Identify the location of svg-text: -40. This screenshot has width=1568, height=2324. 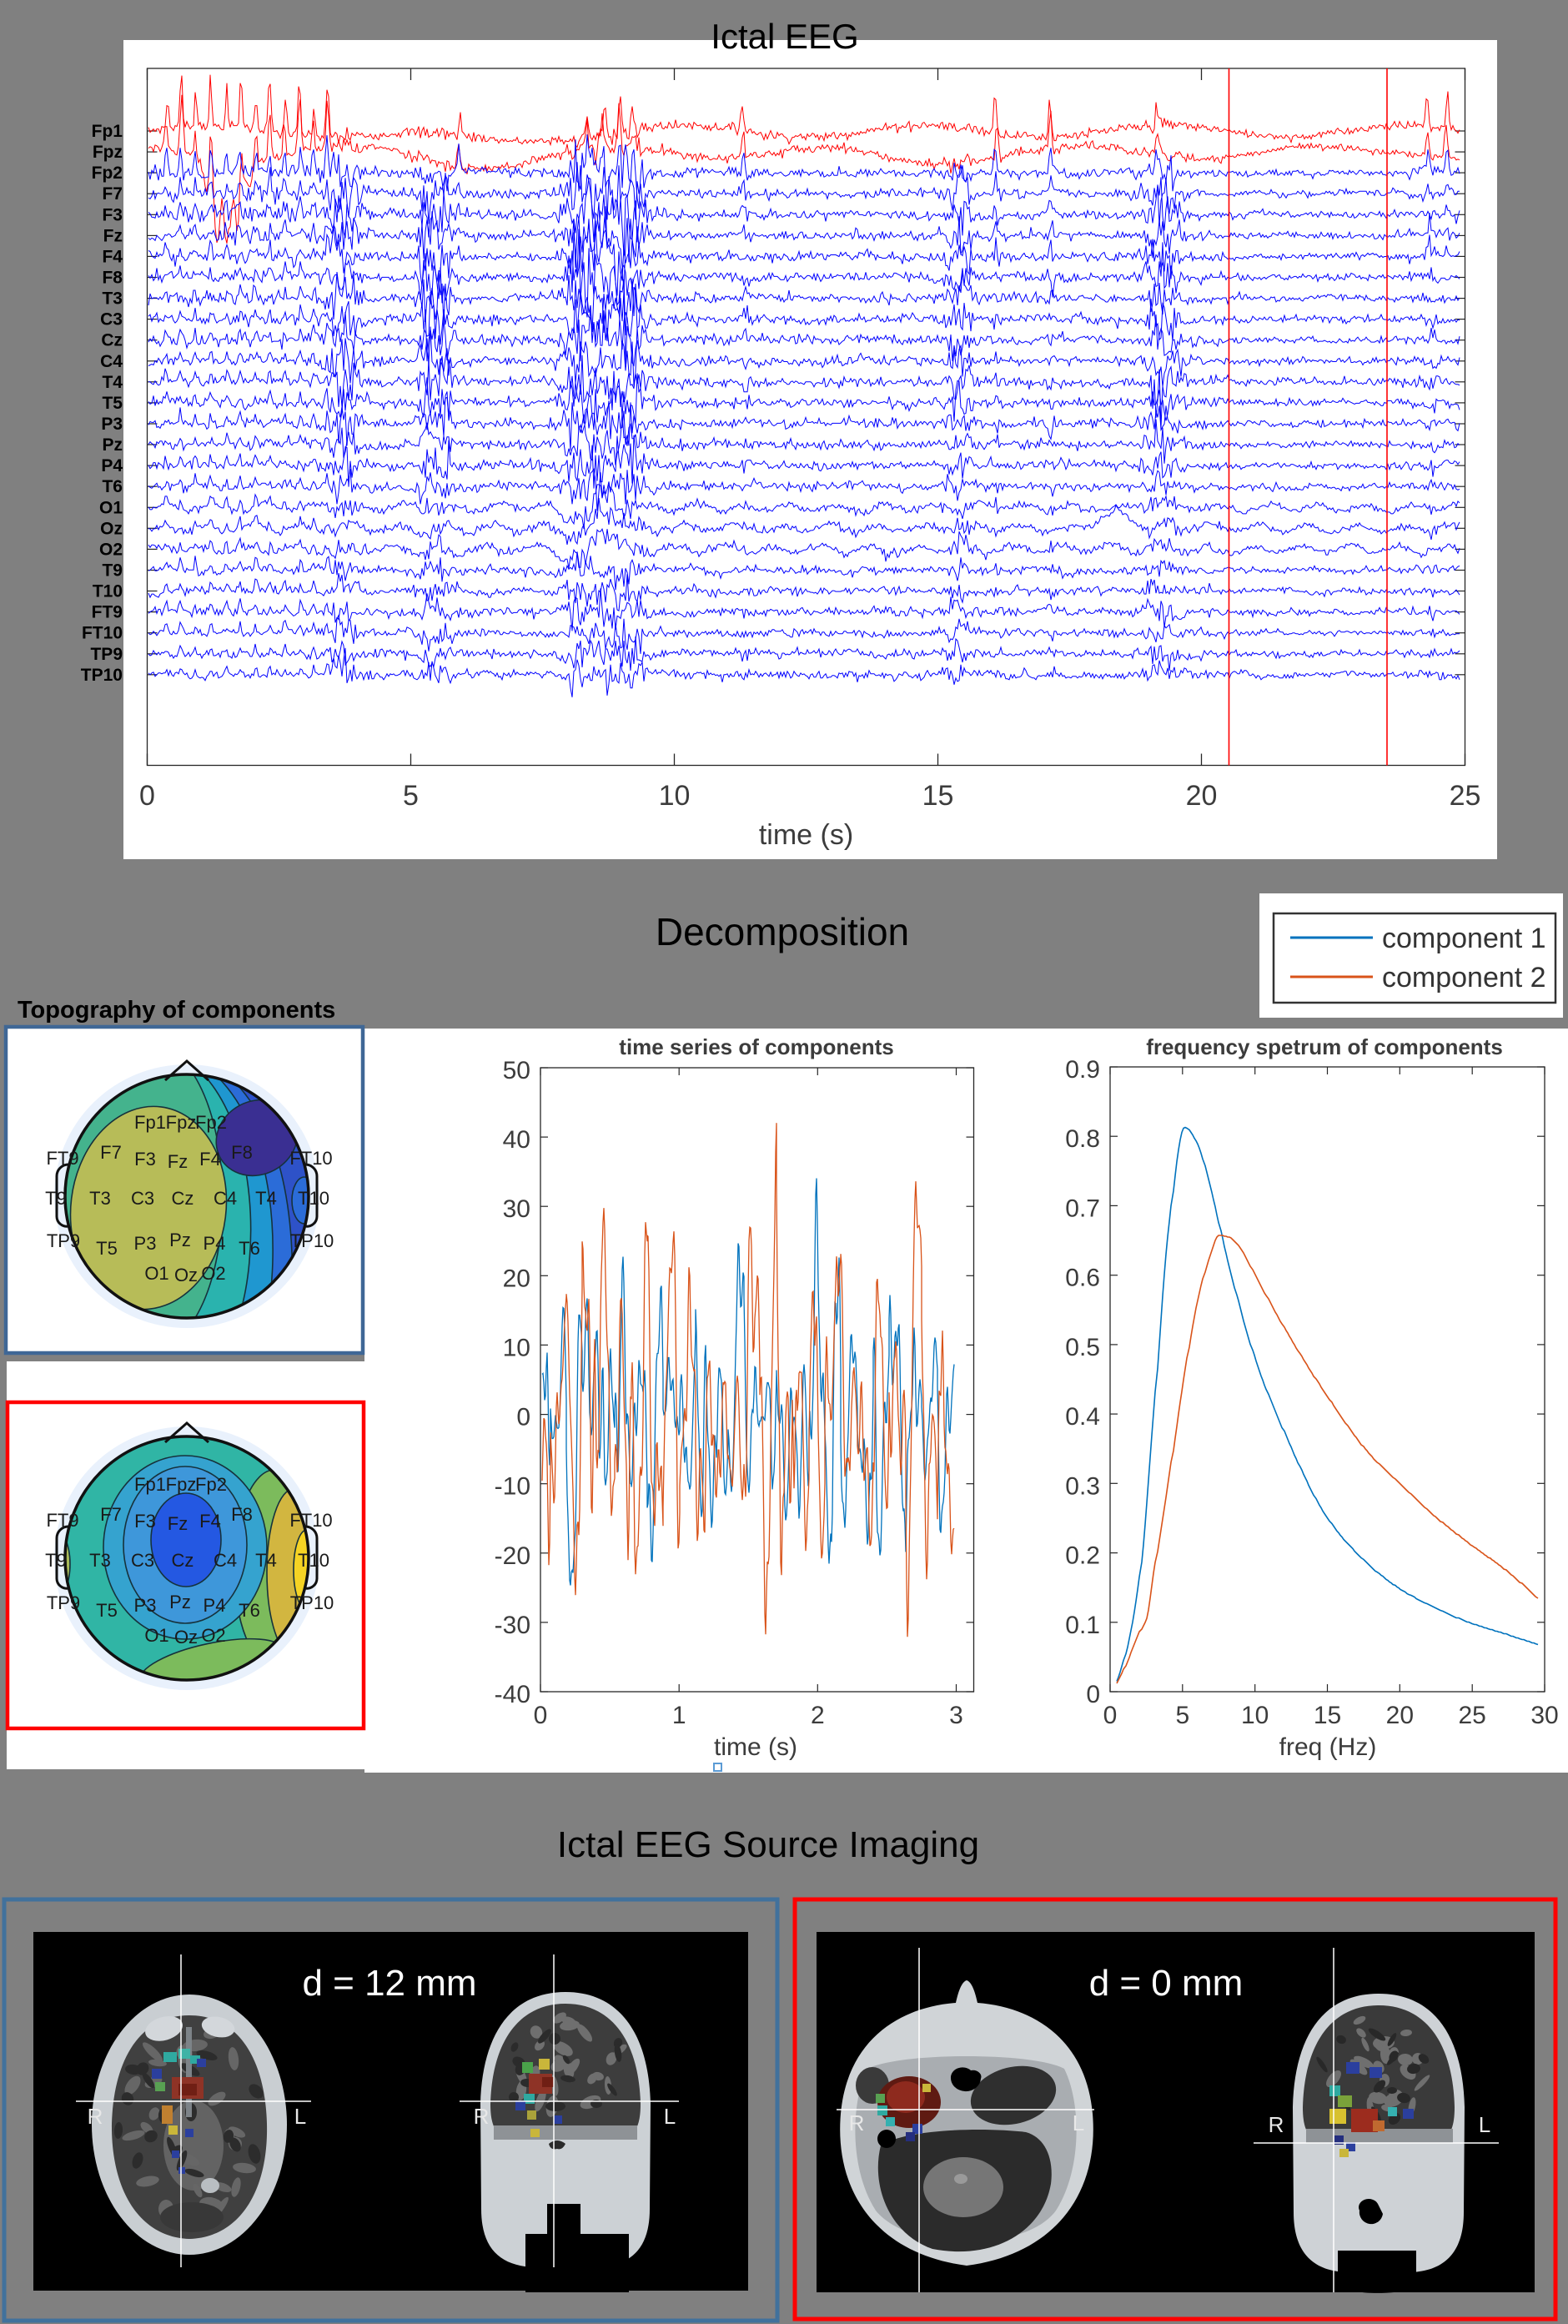
(512, 1694).